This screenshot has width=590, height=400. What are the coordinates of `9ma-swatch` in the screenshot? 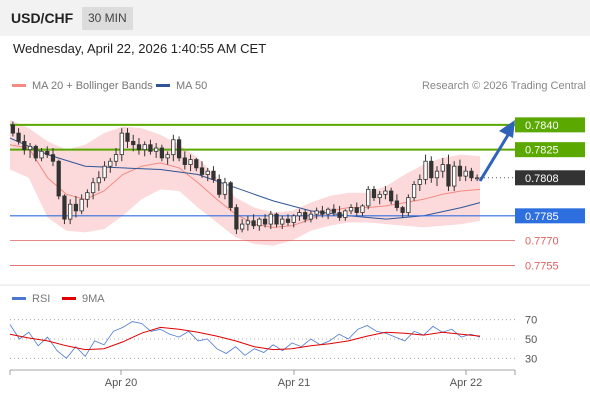 It's located at (69, 298).